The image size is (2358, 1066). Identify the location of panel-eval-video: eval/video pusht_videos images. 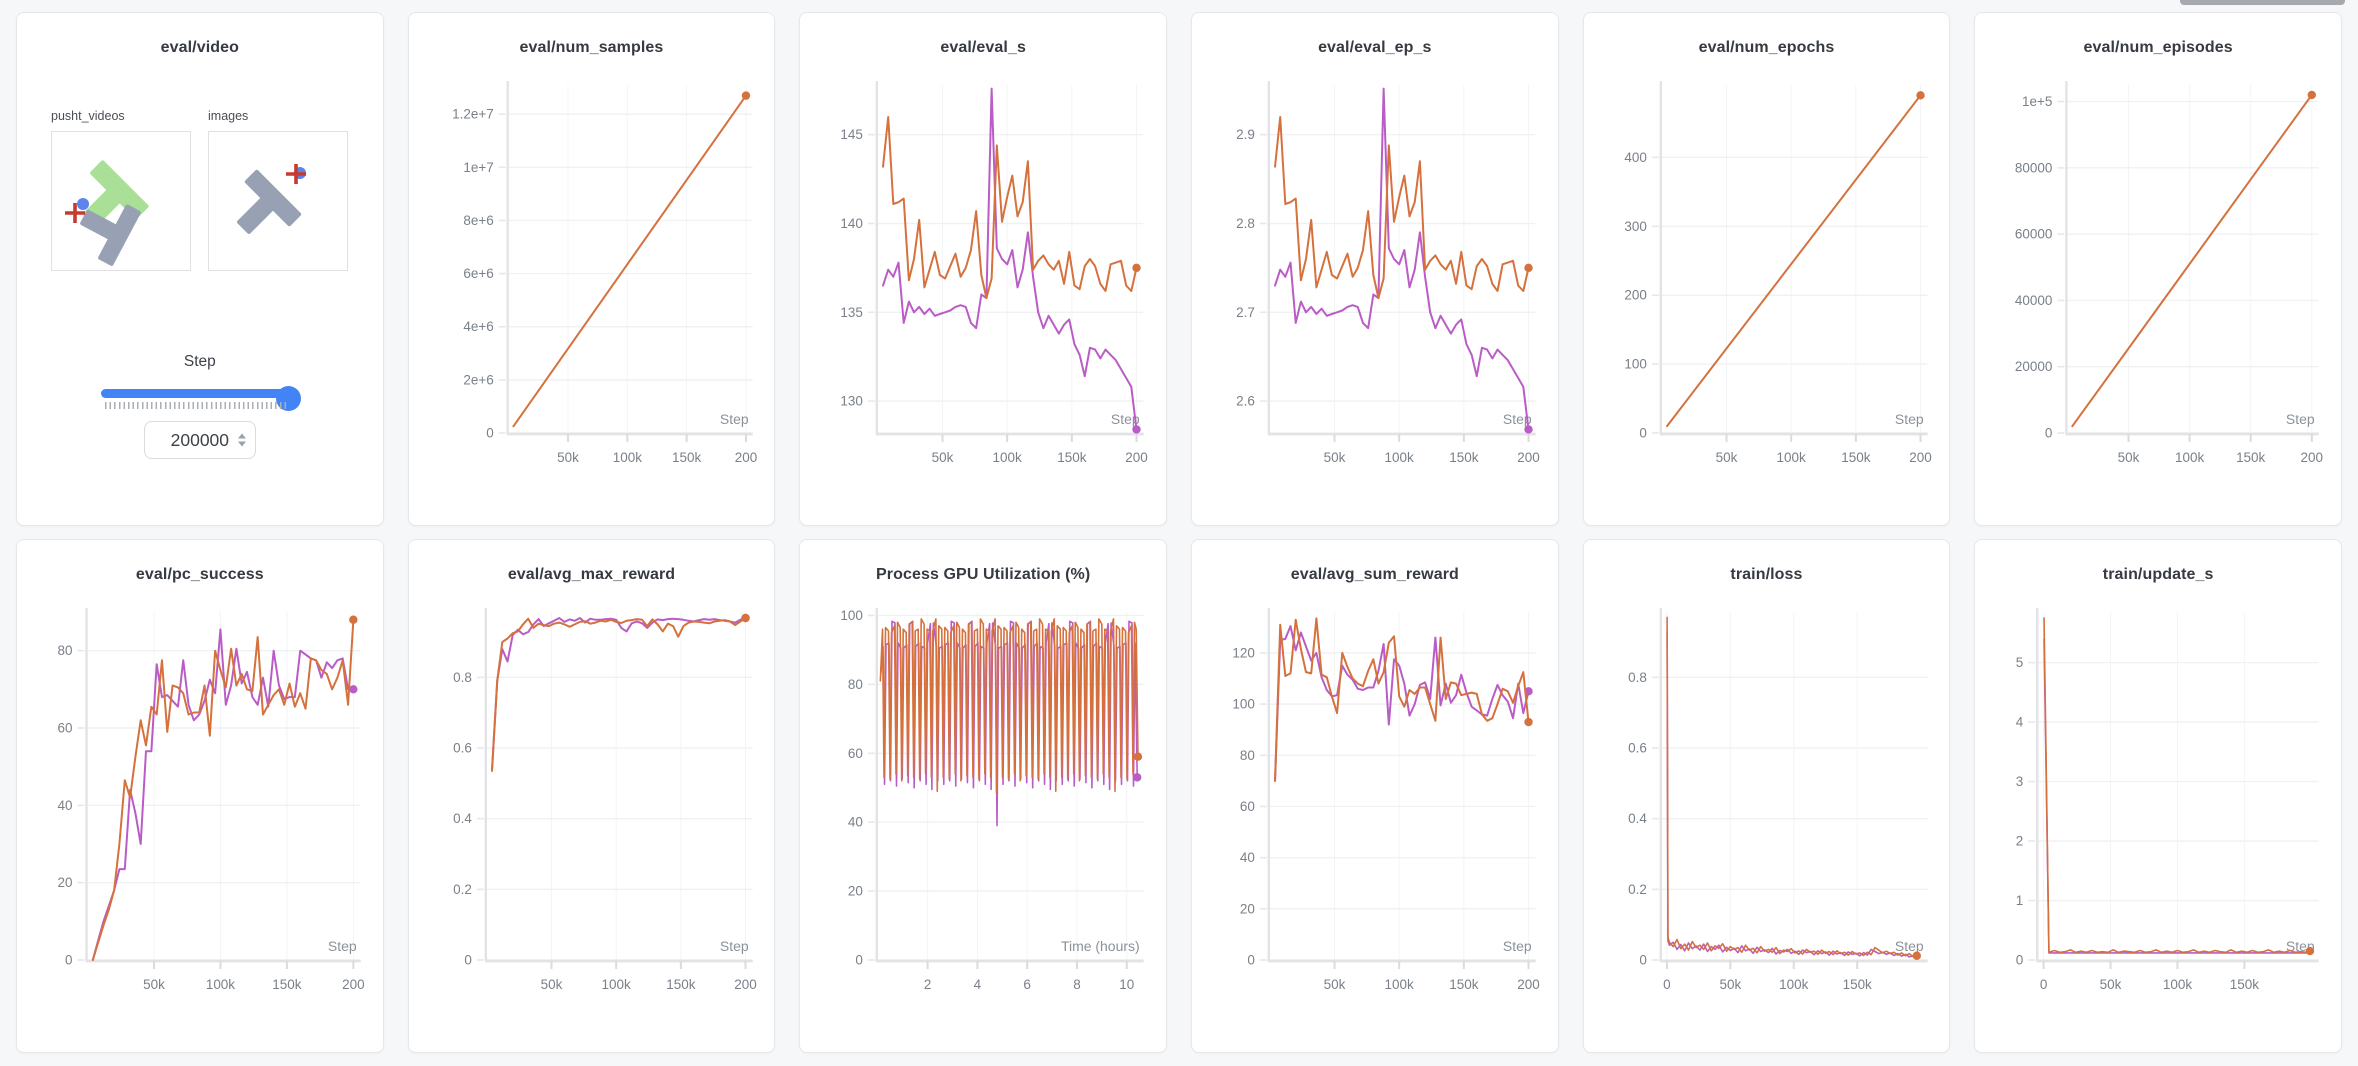
(200, 269).